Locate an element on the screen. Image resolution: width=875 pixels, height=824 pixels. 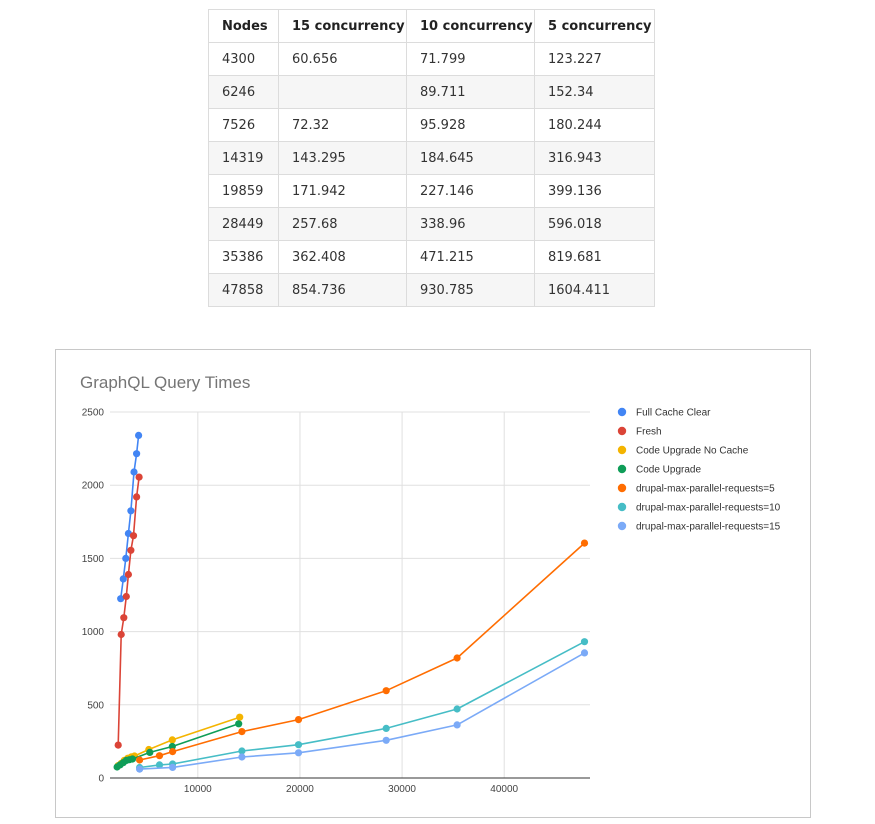
legend-label: drupal-max-parallel-requests=5 is located at coordinates (705, 489).